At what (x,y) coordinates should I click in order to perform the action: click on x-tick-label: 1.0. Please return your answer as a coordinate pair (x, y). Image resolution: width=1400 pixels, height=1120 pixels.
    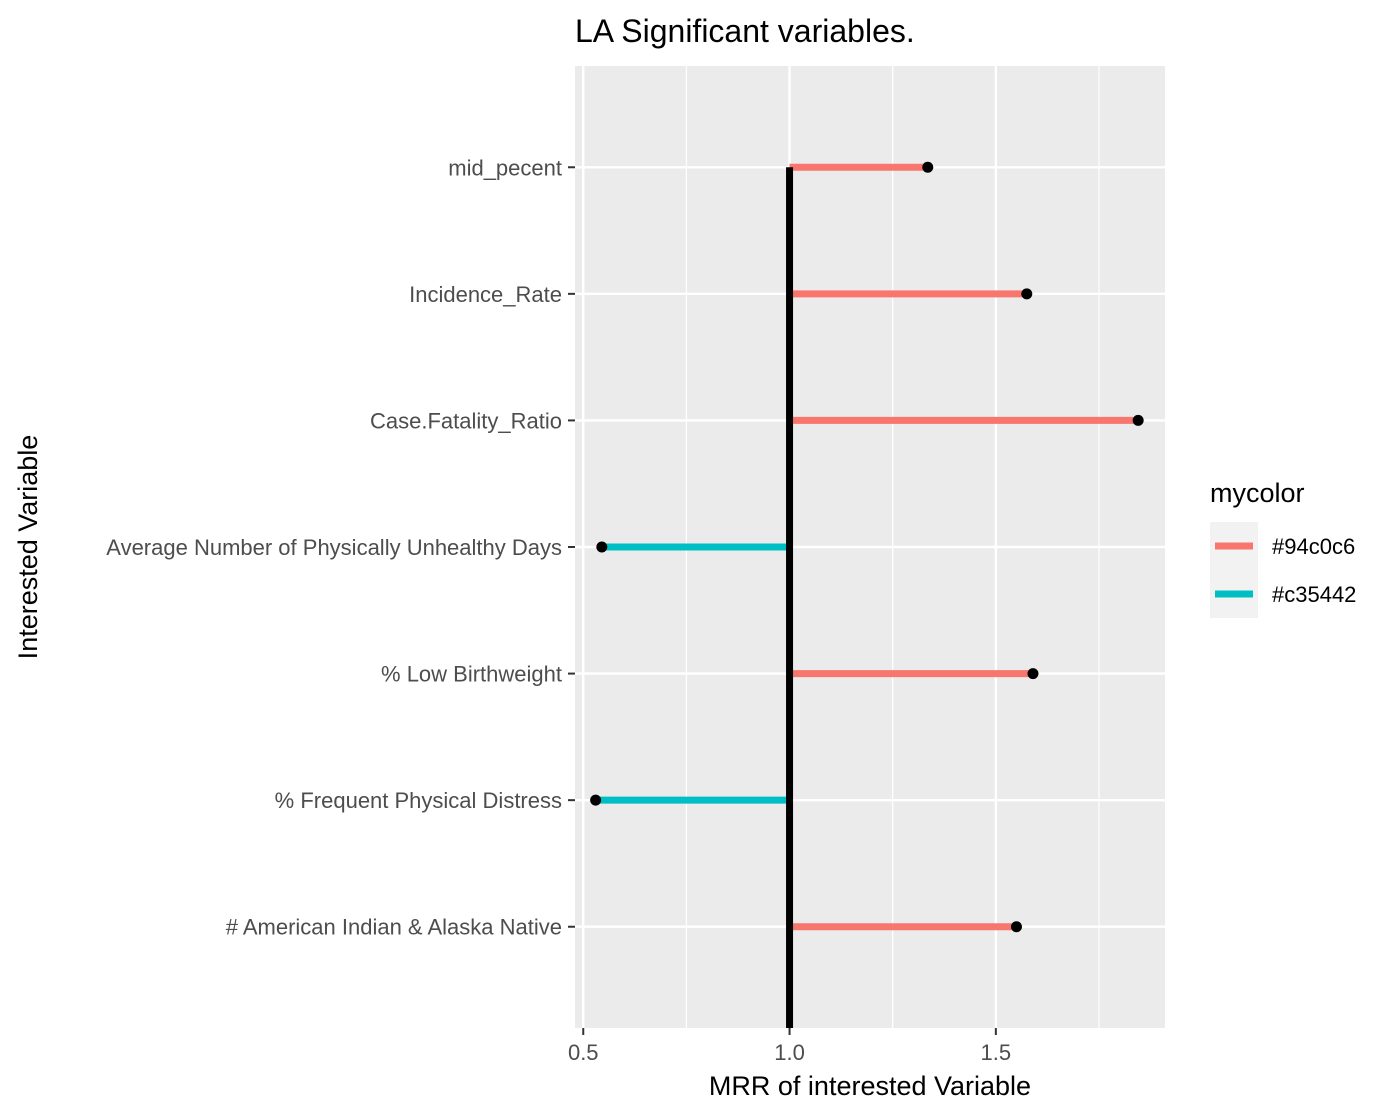
    Looking at the image, I should click on (789, 1052).